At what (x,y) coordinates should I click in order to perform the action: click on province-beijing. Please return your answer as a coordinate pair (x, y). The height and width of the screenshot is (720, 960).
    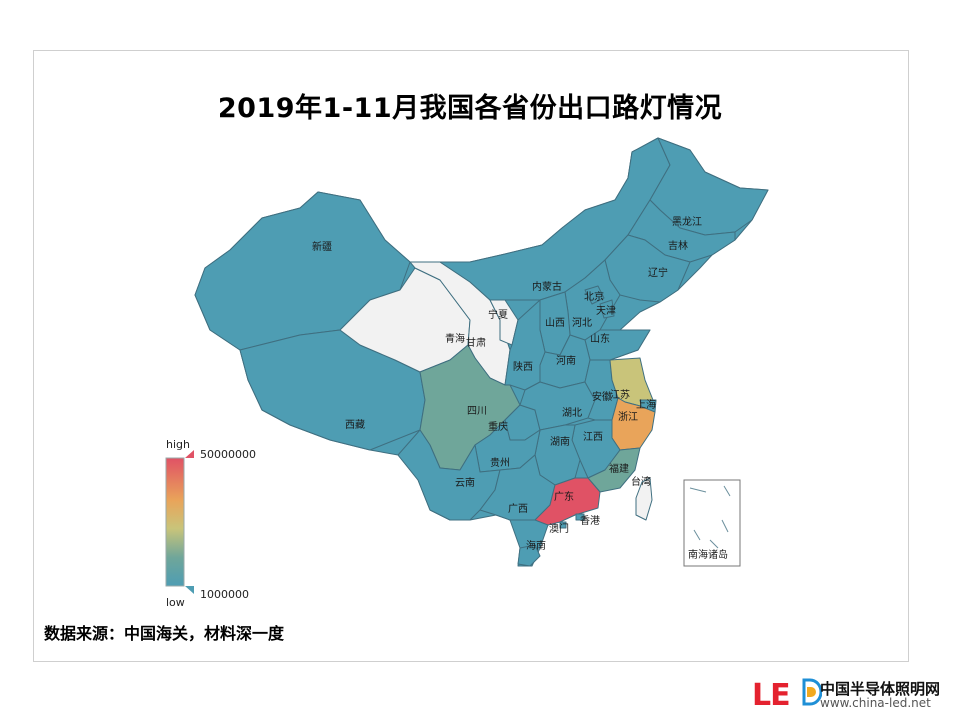
    Looking at the image, I should click on (594, 295).